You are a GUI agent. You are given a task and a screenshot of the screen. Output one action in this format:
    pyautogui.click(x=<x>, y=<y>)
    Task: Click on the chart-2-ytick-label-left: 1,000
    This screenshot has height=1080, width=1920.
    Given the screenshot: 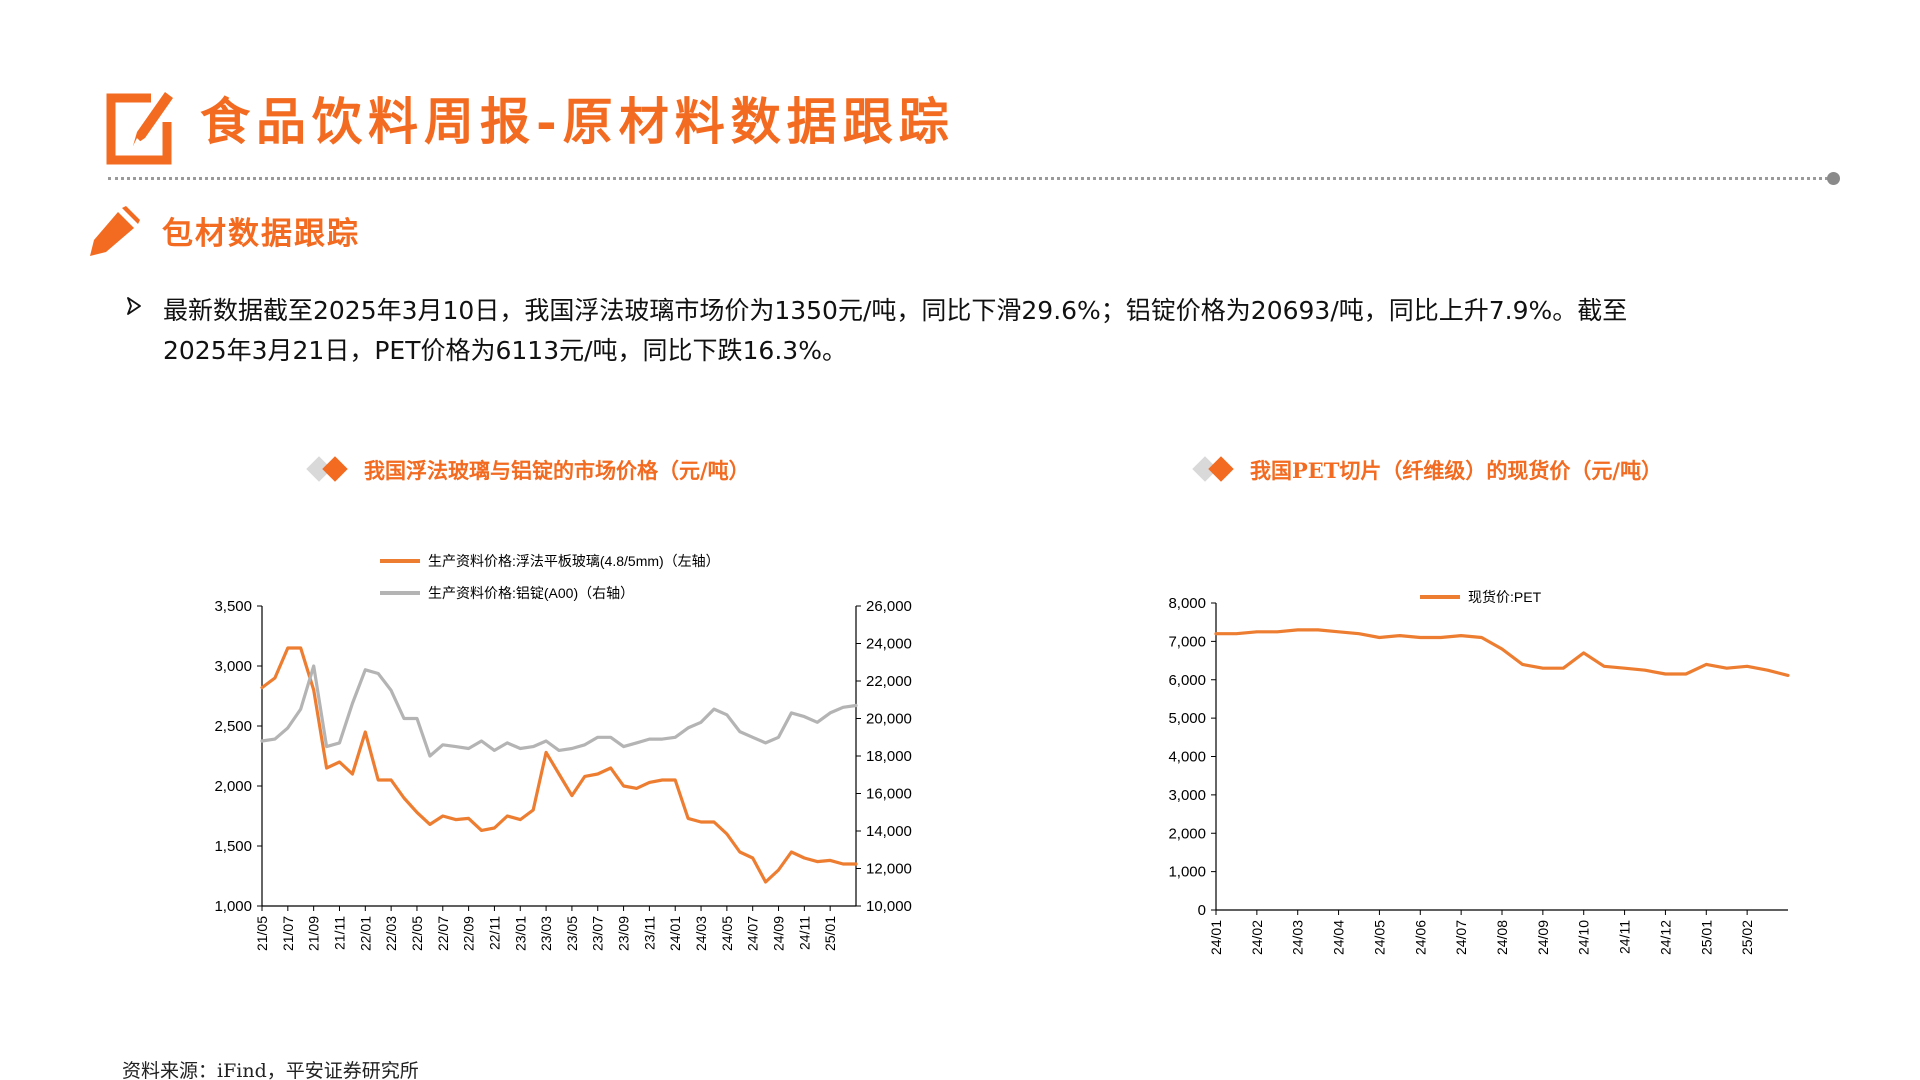 What is the action you would take?
    pyautogui.click(x=1187, y=872)
    